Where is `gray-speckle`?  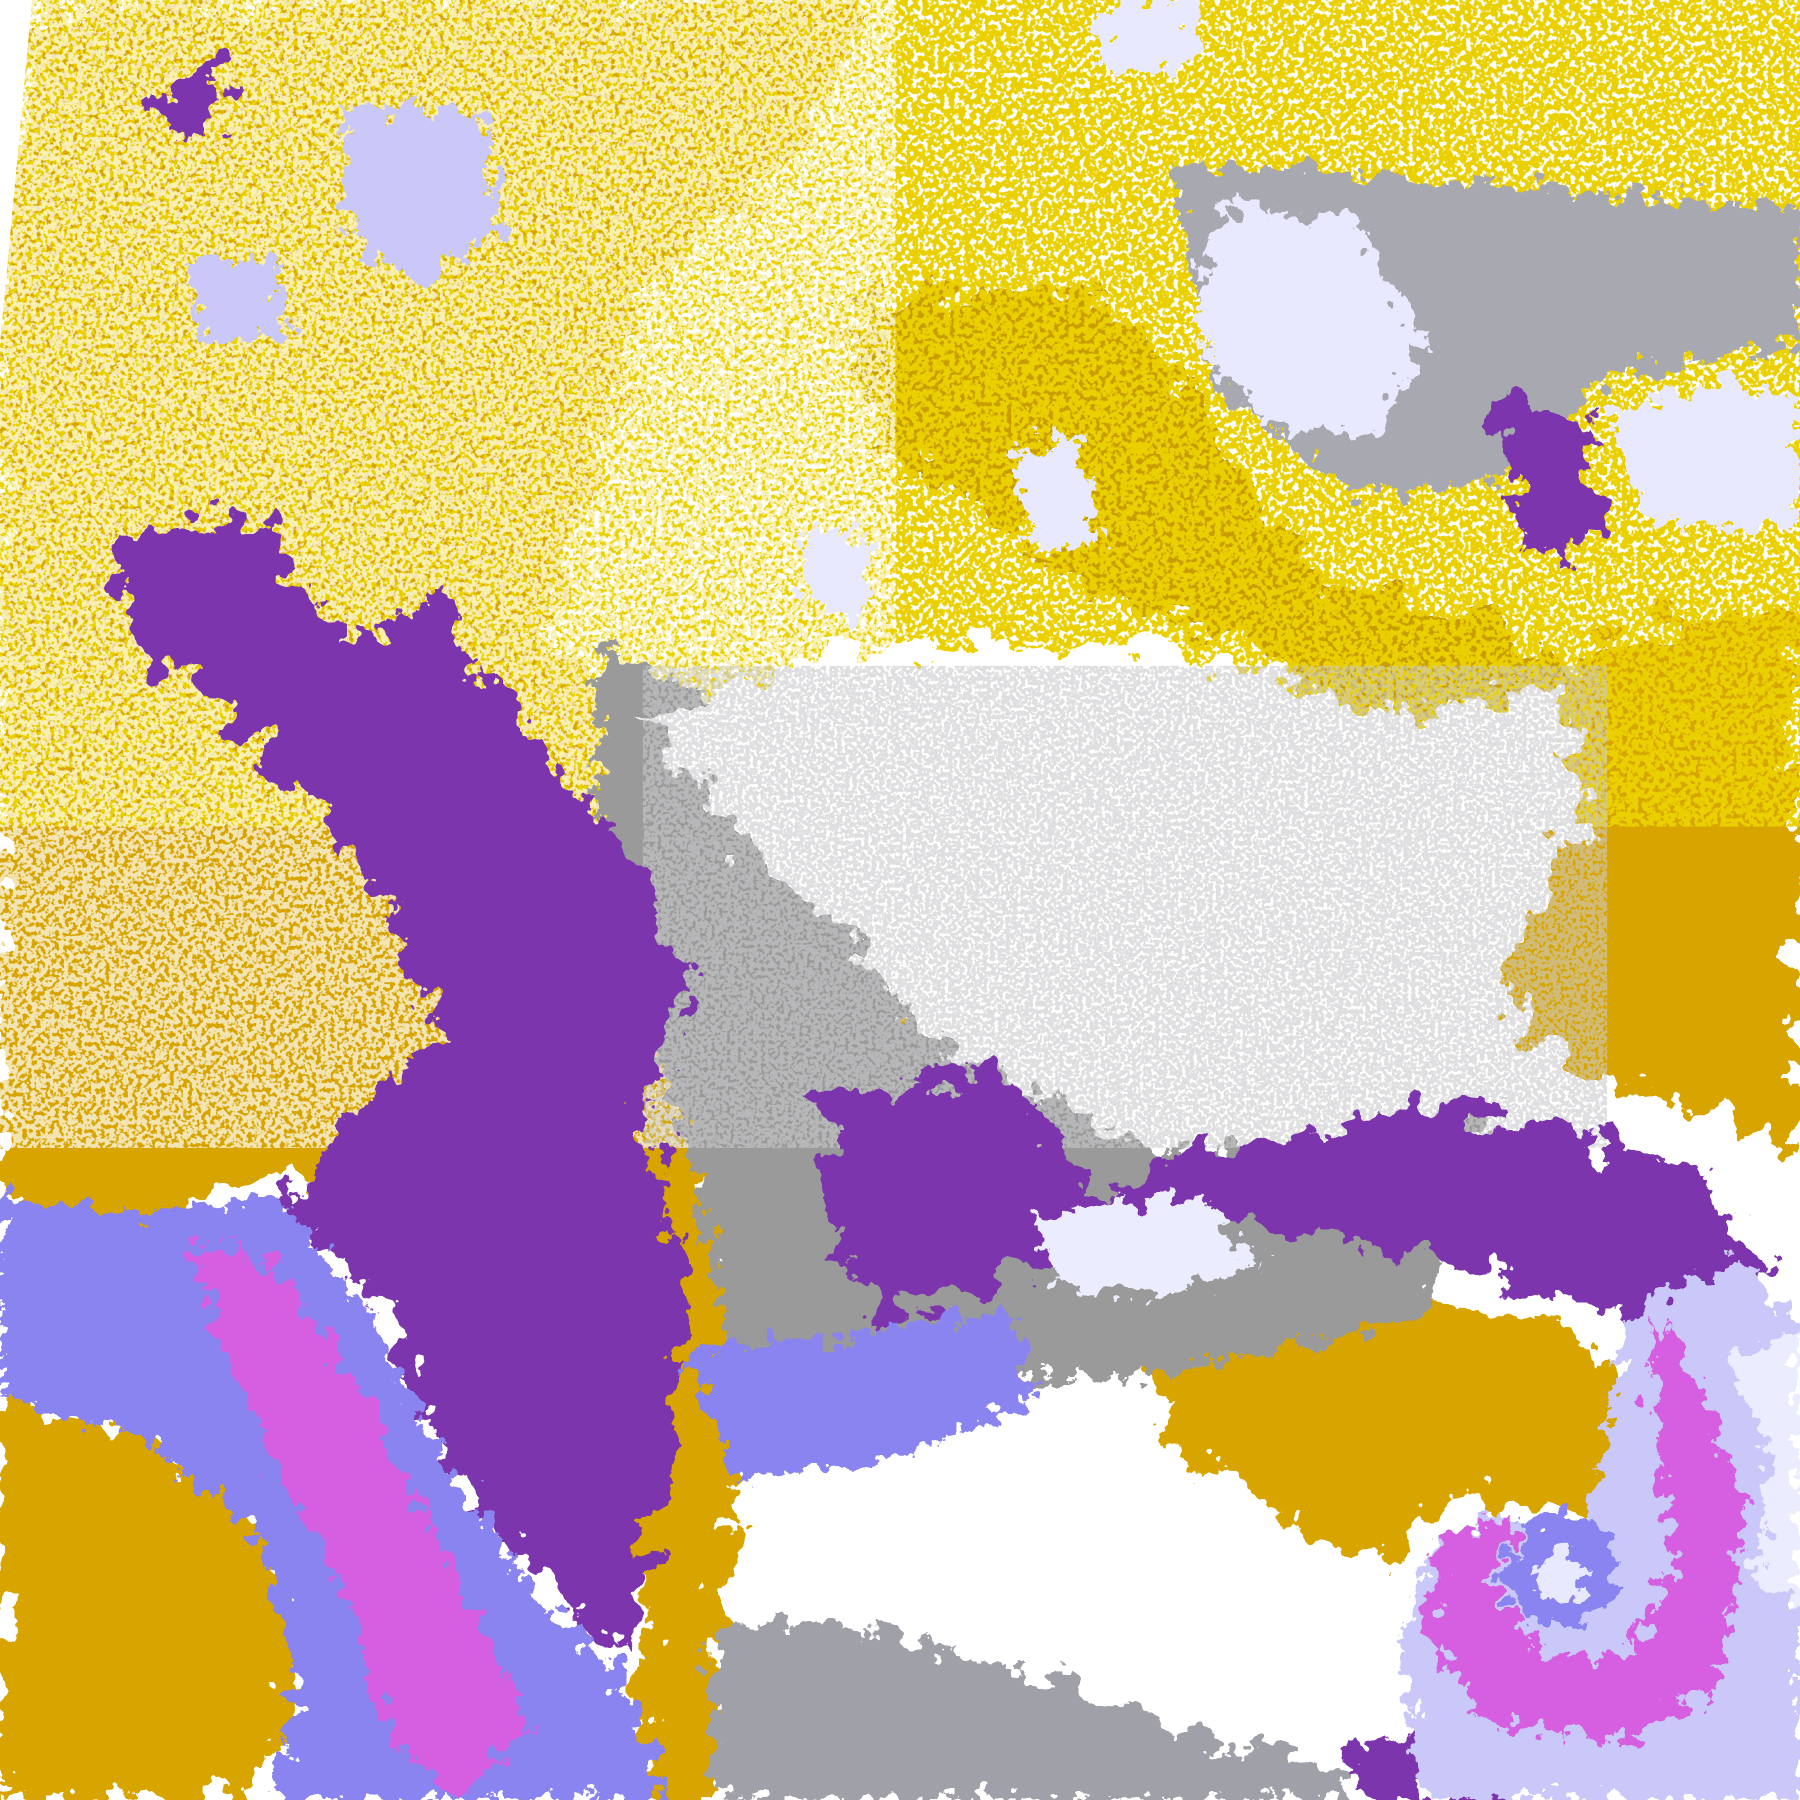
gray-speckle is located at coordinates (1125, 906).